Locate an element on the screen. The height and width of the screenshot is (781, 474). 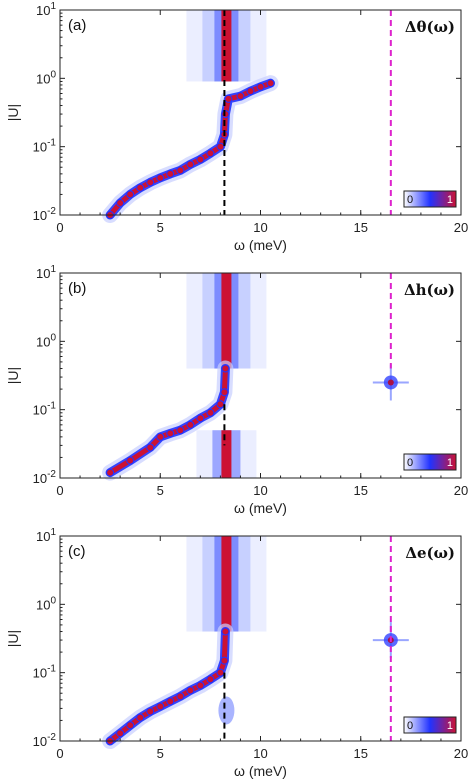
panel-quantity: Δh(ω) is located at coordinates (429, 290).